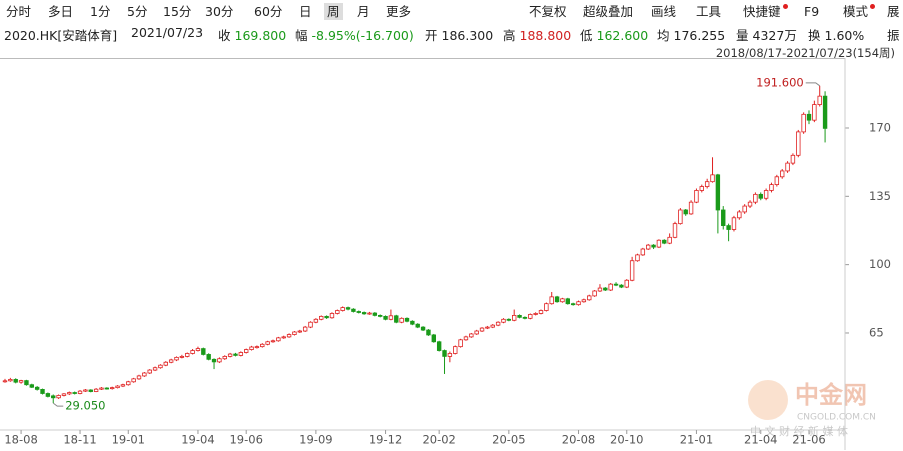 The image size is (903, 451). What do you see at coordinates (799, 431) in the screenshot?
I see `watermark-slogan: 中 文 财 经 新 媒 体` at bounding box center [799, 431].